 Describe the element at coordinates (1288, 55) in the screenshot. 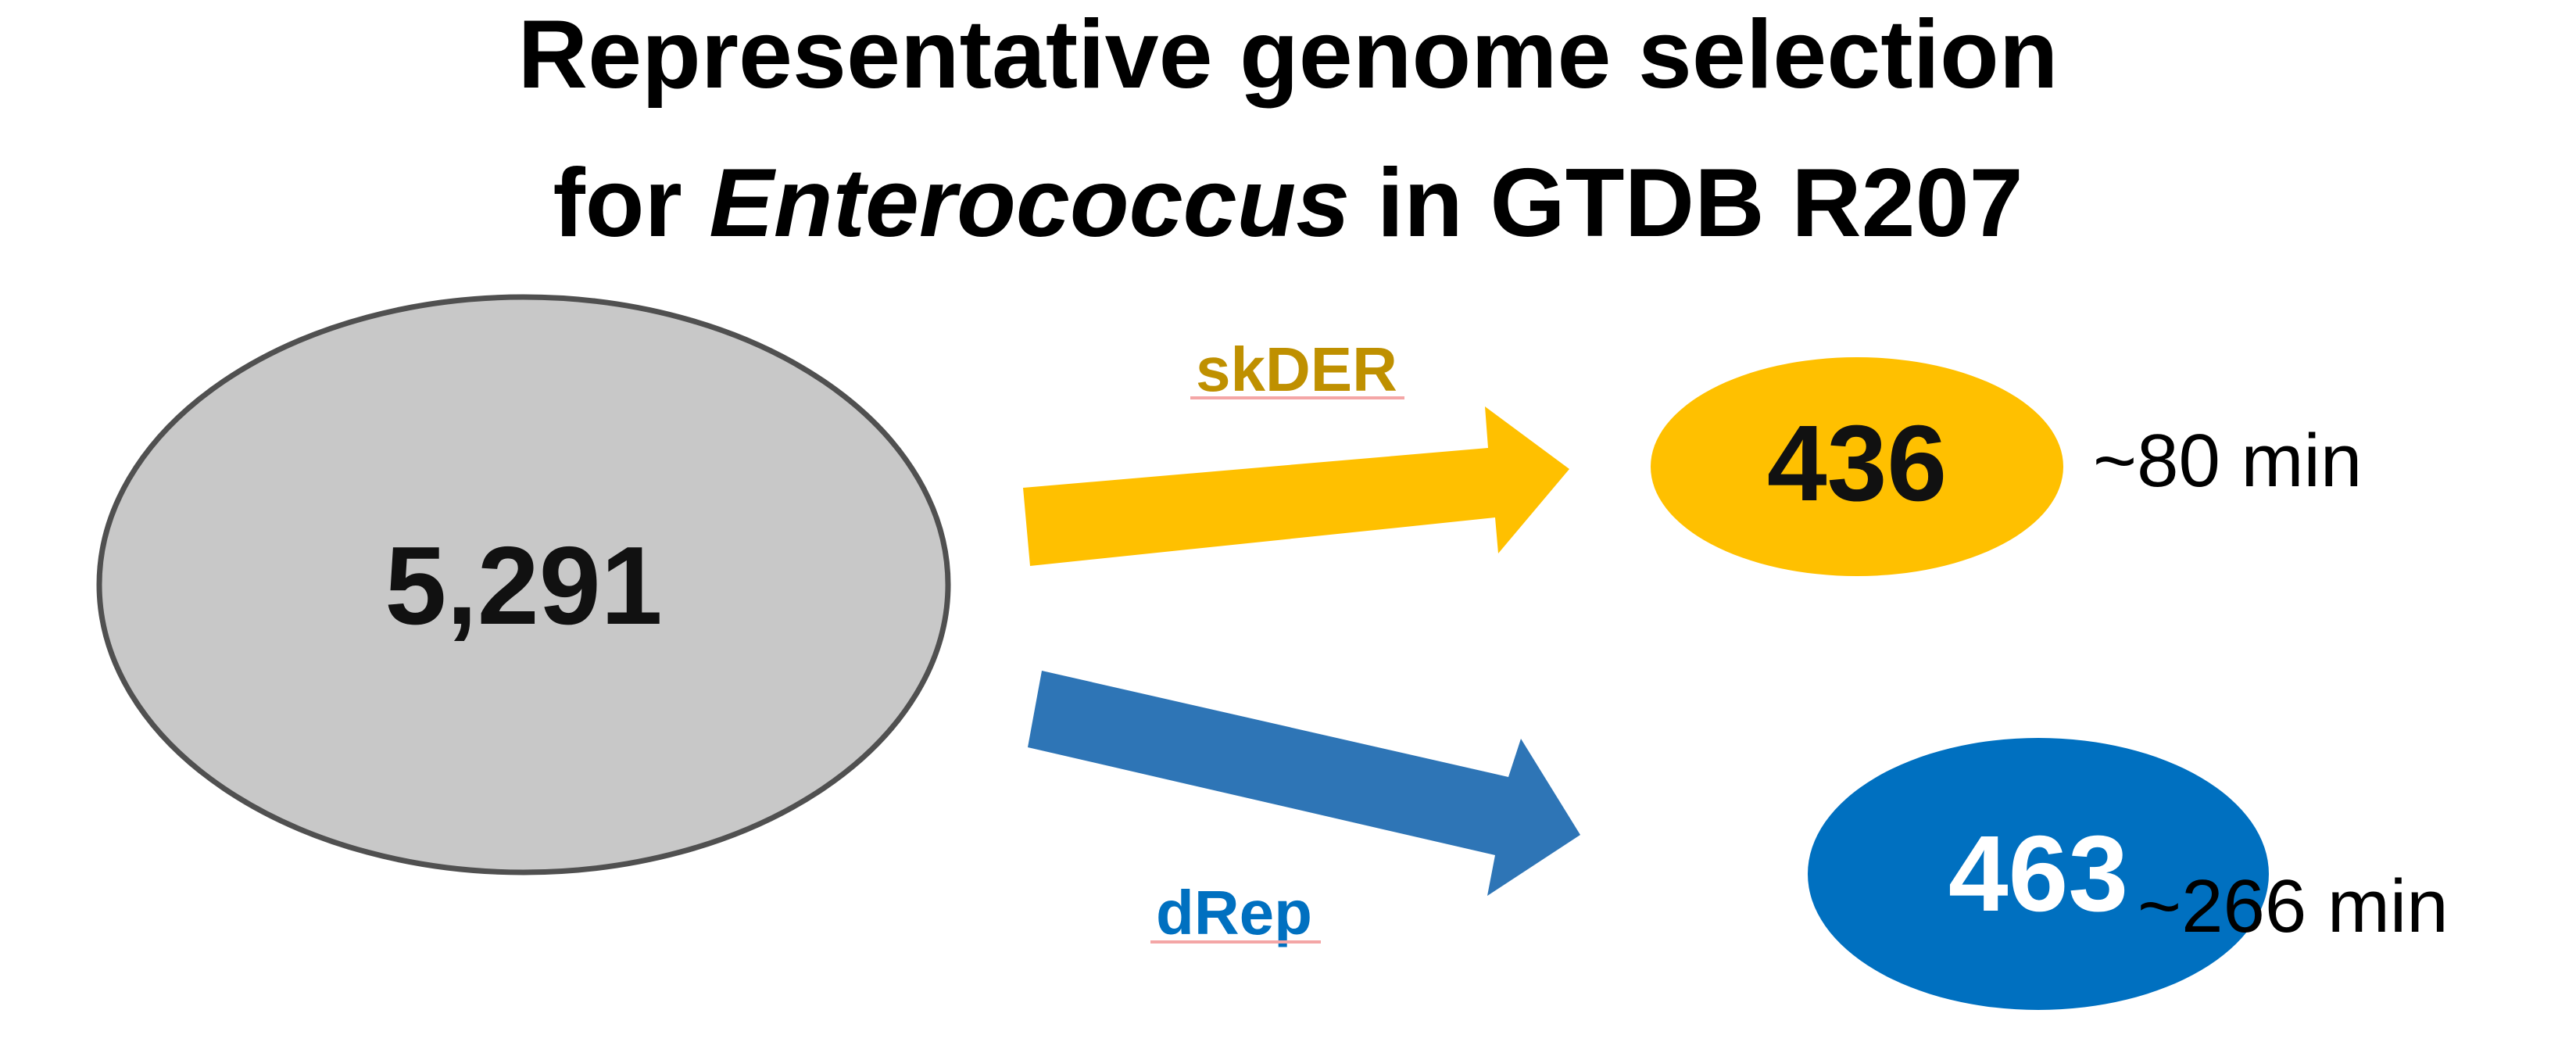

I see `title-line-1: Representative genome selection` at that location.